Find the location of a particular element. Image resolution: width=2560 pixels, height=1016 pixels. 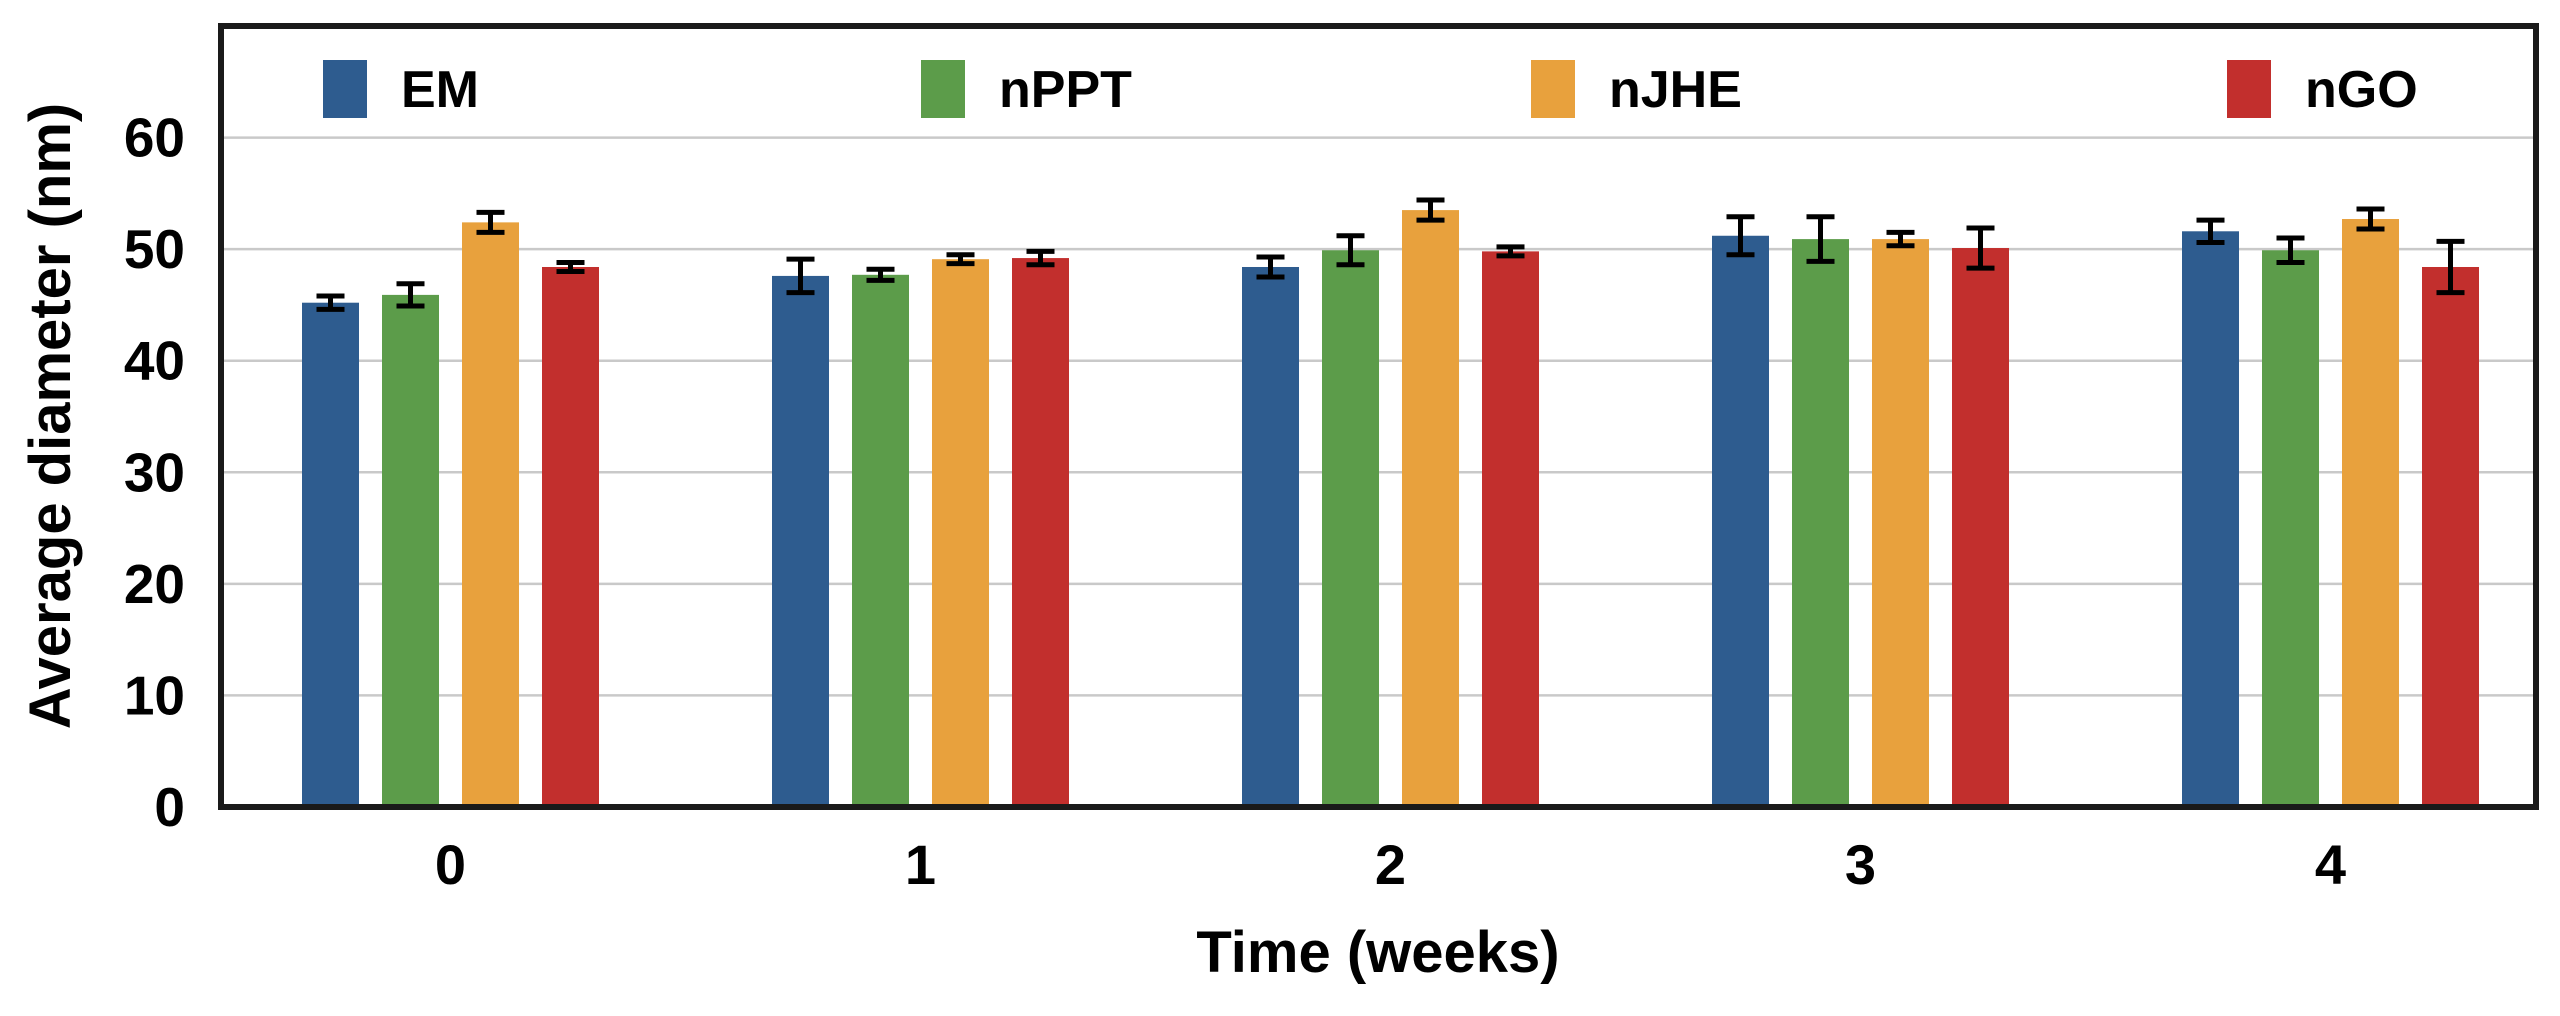

bar-nPPT-week0 is located at coordinates (410, 550).